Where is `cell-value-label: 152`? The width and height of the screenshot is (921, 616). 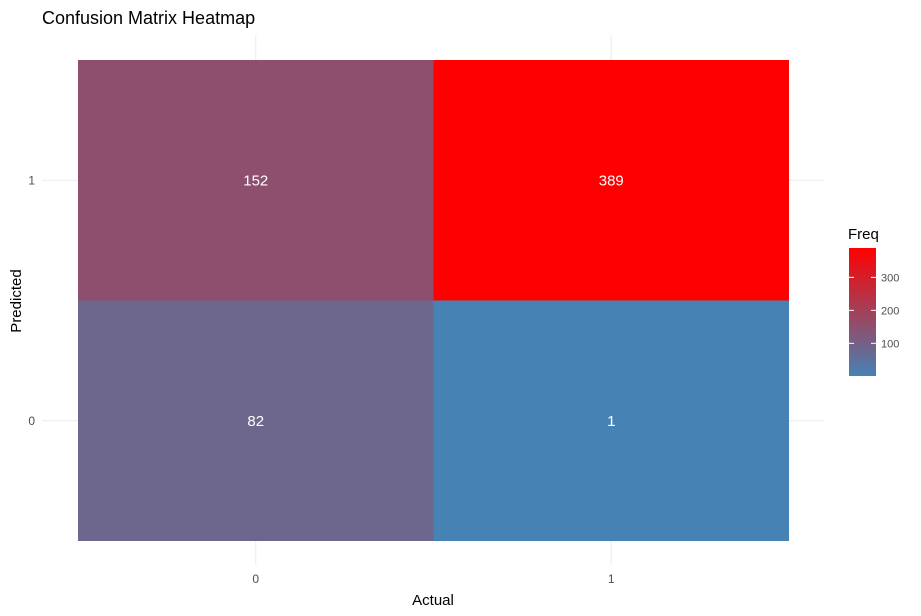
cell-value-label: 152 is located at coordinates (255, 180).